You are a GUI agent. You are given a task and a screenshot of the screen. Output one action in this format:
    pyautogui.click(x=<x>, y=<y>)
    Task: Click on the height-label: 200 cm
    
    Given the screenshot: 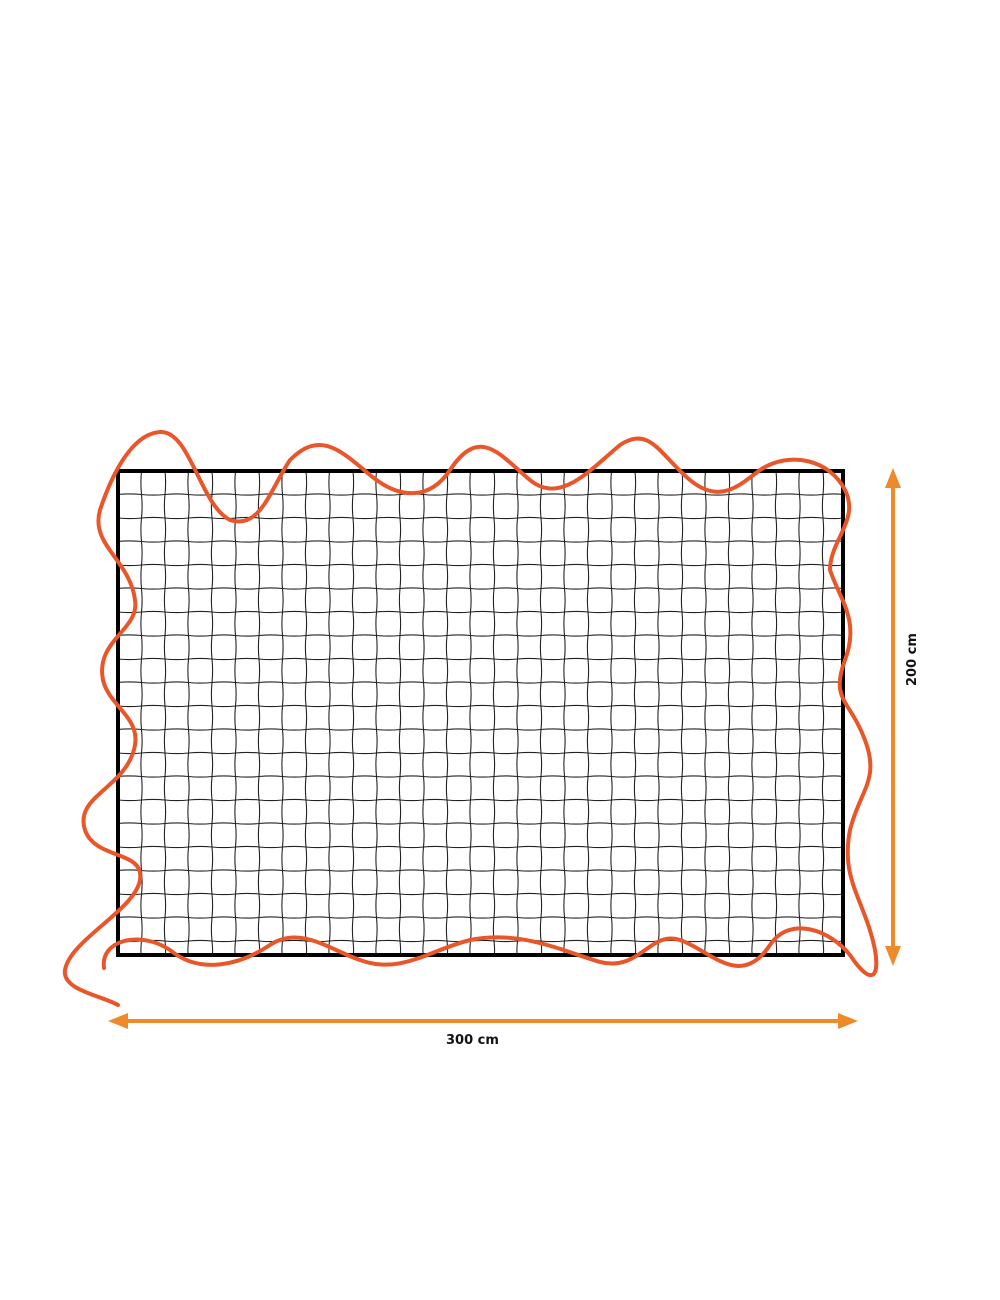 What is the action you would take?
    pyautogui.click(x=912, y=659)
    